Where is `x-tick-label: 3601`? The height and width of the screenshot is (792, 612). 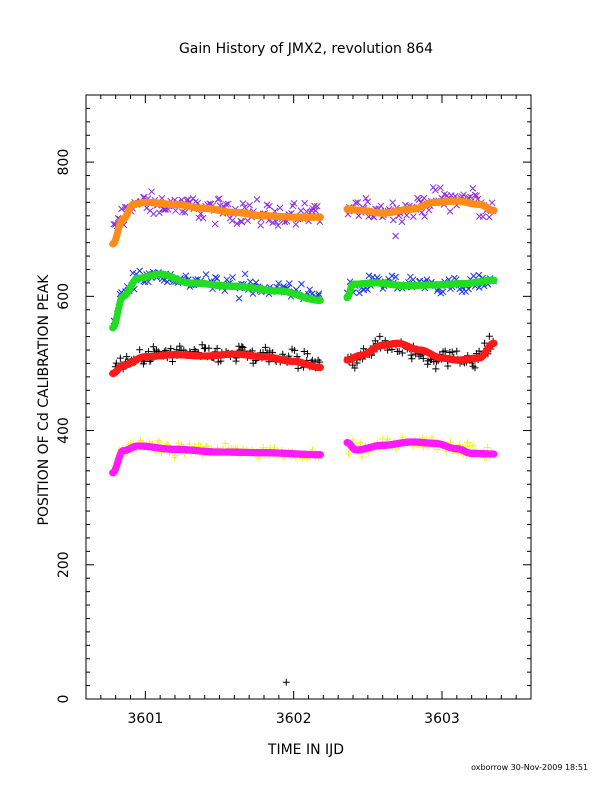 x-tick-label: 3601 is located at coordinates (146, 719).